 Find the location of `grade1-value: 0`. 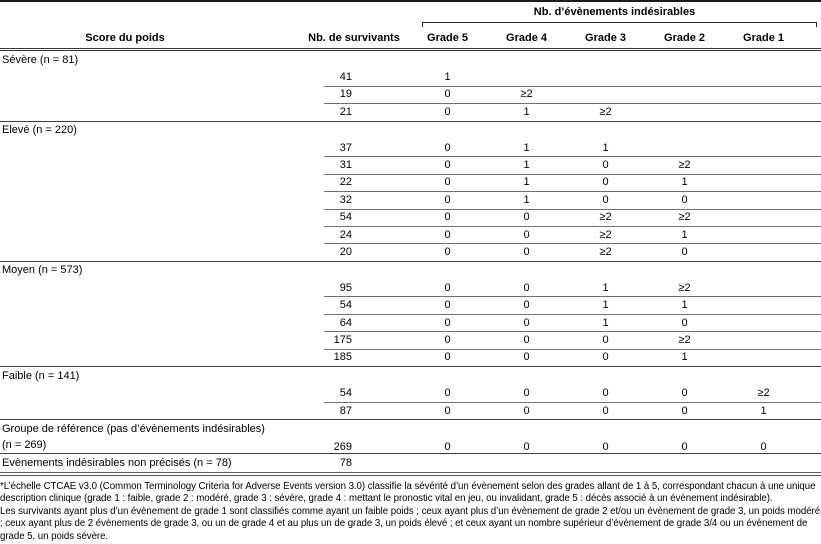

grade1-value: 0 is located at coordinates (763, 447).